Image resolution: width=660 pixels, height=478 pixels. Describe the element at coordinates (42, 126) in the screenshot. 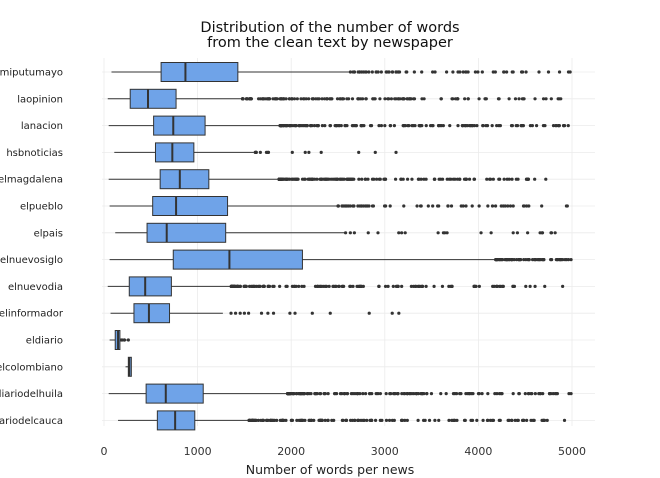

I see `y-tick-label: lanacion` at that location.